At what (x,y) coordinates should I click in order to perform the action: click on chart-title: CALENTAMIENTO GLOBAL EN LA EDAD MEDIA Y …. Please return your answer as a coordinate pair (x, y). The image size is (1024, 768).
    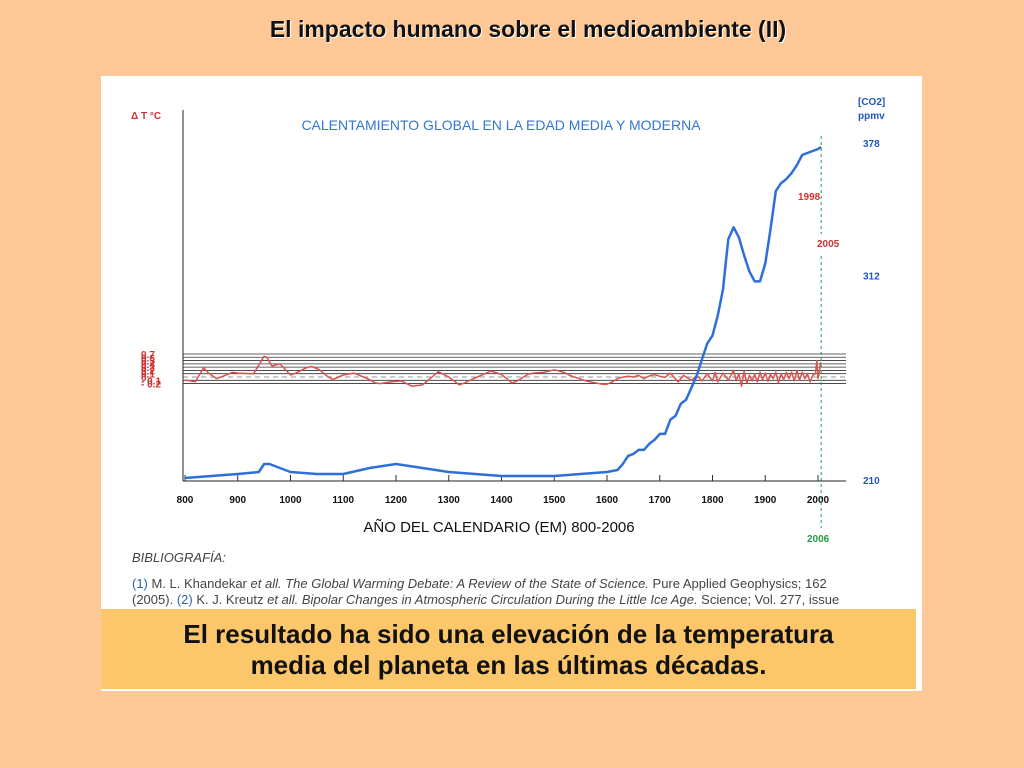
    Looking at the image, I should click on (501, 125).